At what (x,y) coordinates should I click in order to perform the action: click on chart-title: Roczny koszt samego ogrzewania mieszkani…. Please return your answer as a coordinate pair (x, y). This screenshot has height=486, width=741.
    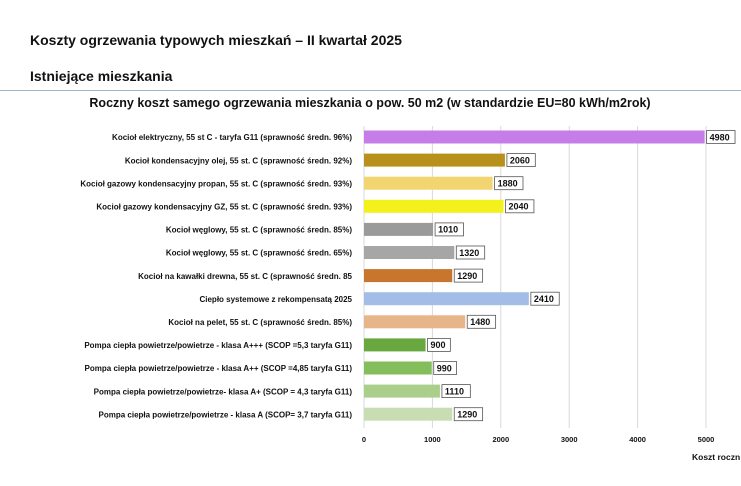
    Looking at the image, I should click on (369, 103).